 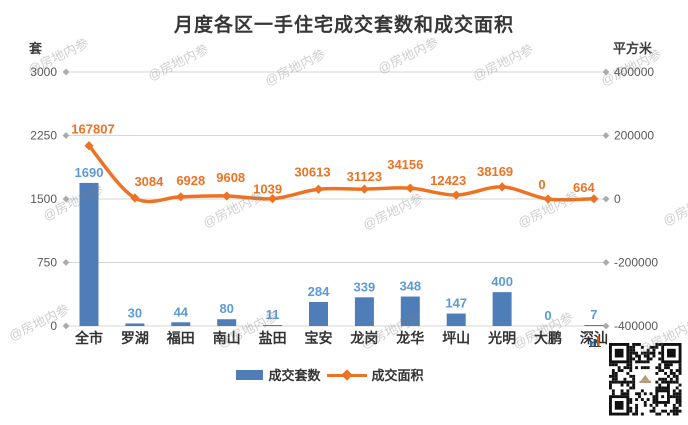 I want to click on bar-value-label: 348, so click(x=410, y=286).